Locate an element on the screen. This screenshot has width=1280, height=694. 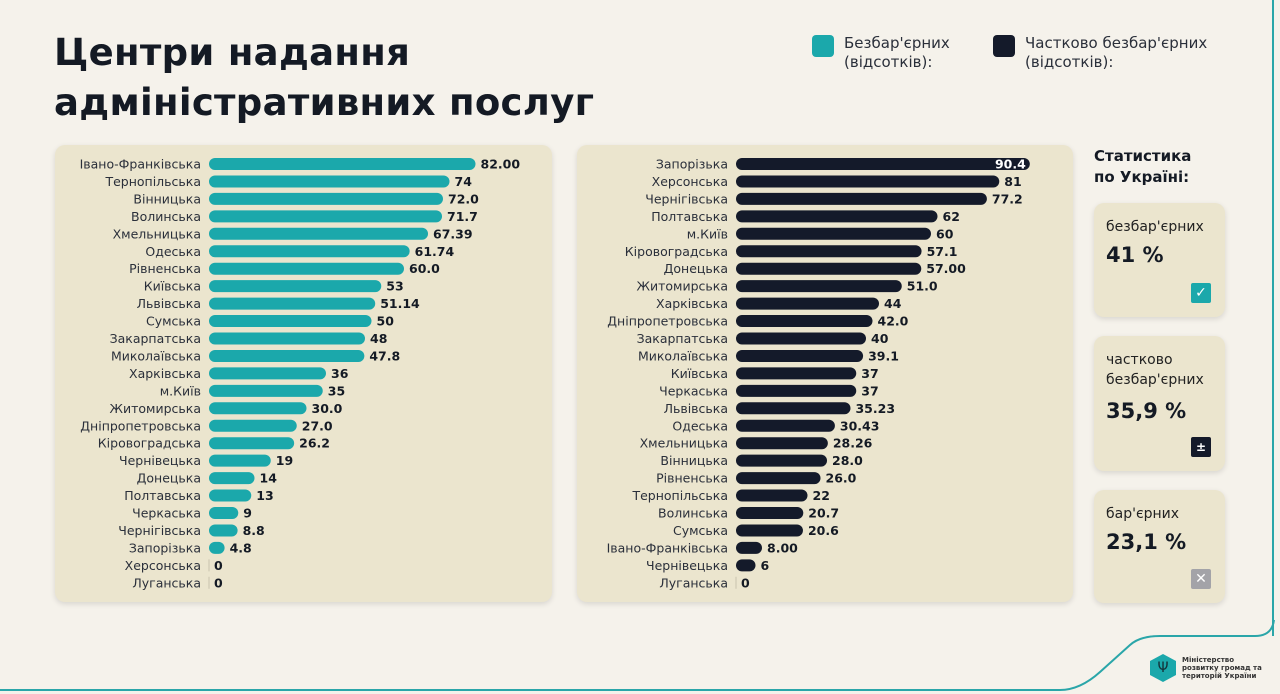
value-label: 62 is located at coordinates (951, 216).